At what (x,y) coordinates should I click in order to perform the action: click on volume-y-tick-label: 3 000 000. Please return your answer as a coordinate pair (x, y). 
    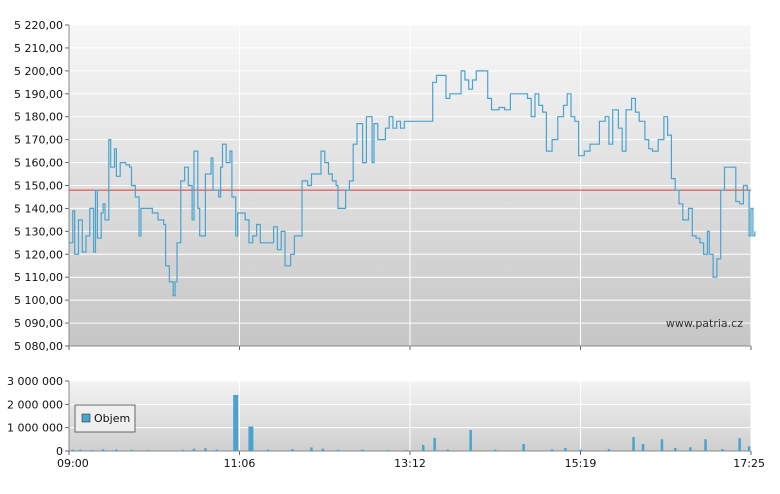
    Looking at the image, I should click on (35, 381).